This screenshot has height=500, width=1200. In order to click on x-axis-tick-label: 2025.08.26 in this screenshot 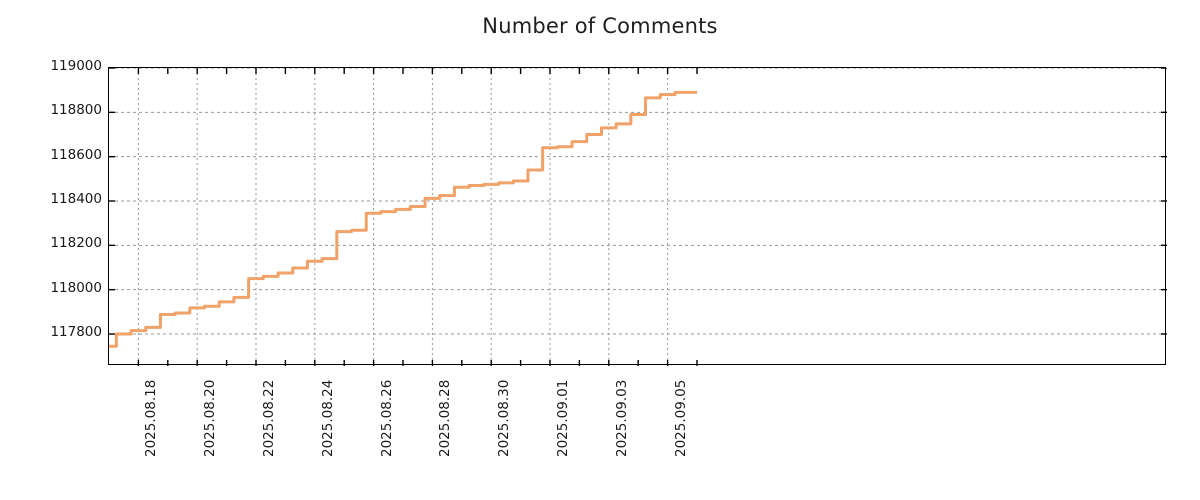, I will do `click(386, 418)`.